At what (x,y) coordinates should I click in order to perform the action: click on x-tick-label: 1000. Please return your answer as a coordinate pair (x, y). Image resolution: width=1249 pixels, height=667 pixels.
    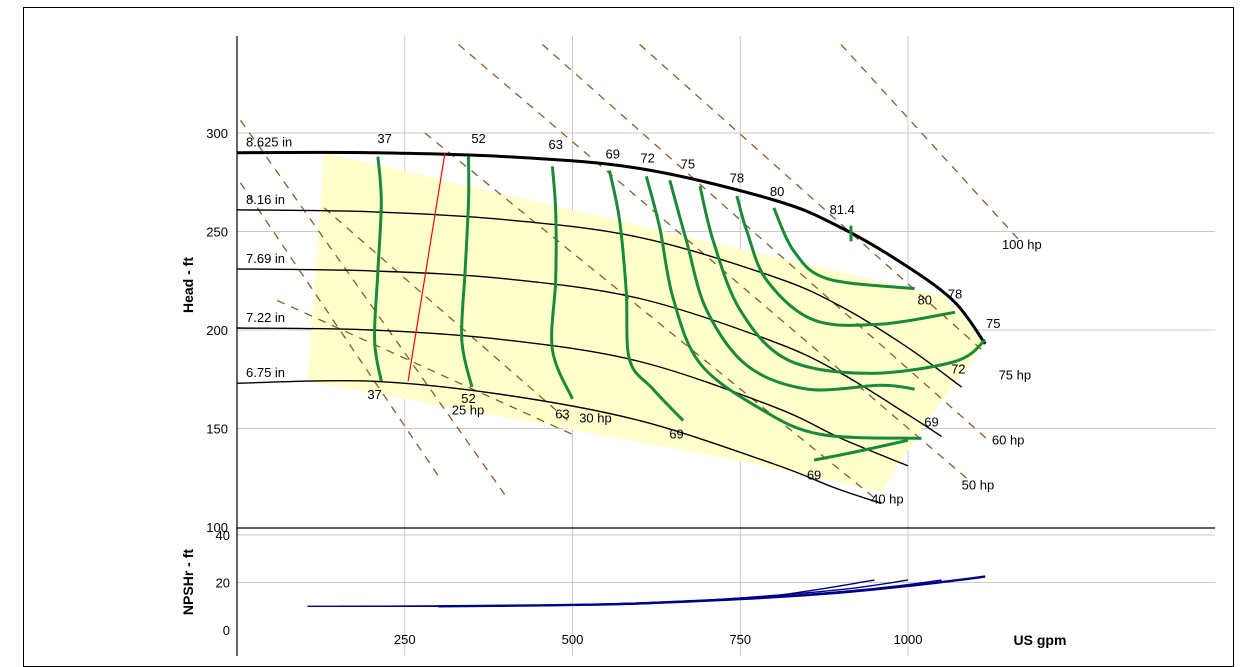
    Looking at the image, I should click on (908, 639).